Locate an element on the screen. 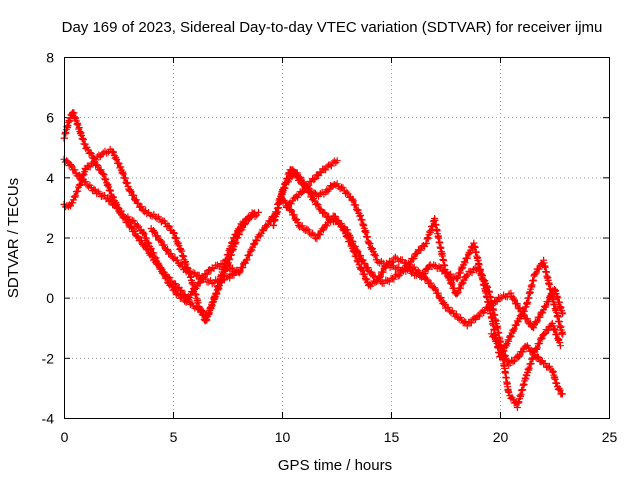 The image size is (640, 480). x-axis-label: GPS time / hours is located at coordinates (335, 465).